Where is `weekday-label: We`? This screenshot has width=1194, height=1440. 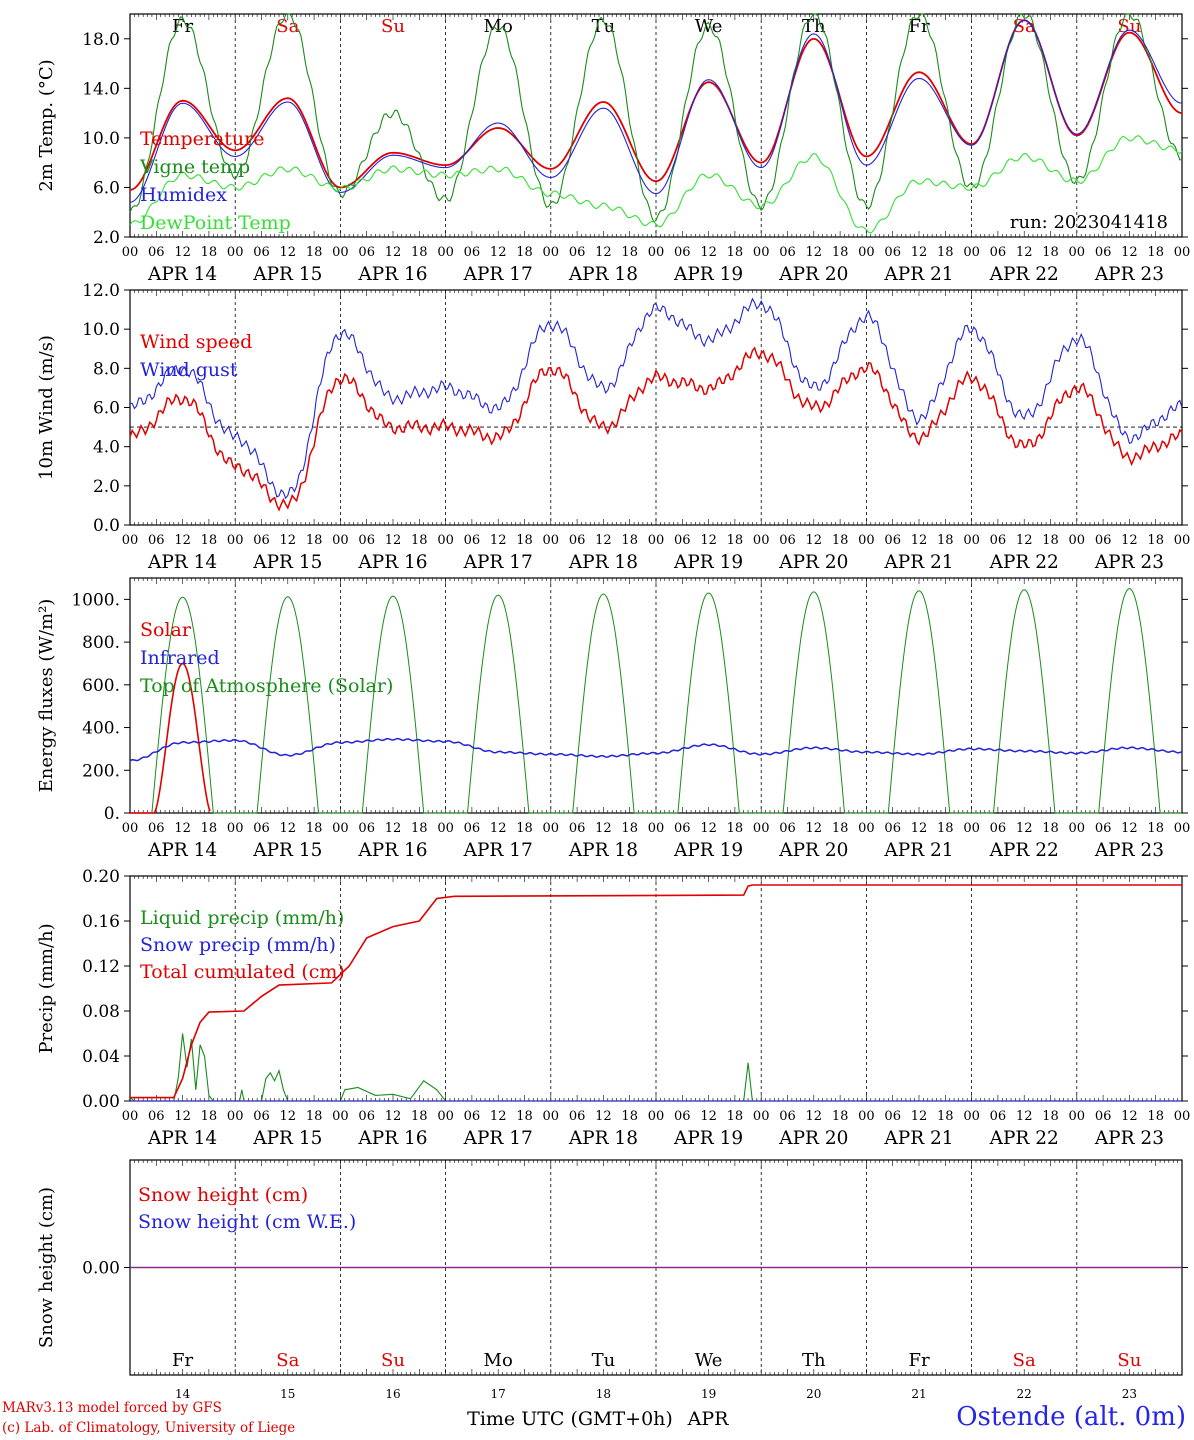
weekday-label: We is located at coordinates (709, 26).